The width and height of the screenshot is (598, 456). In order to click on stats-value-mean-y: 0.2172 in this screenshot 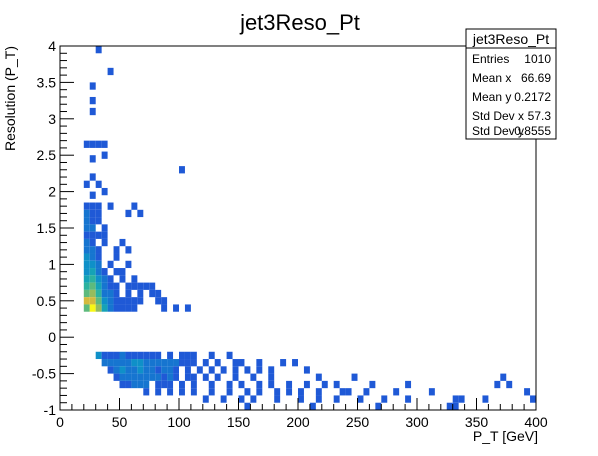, I will do `click(532, 97)`.